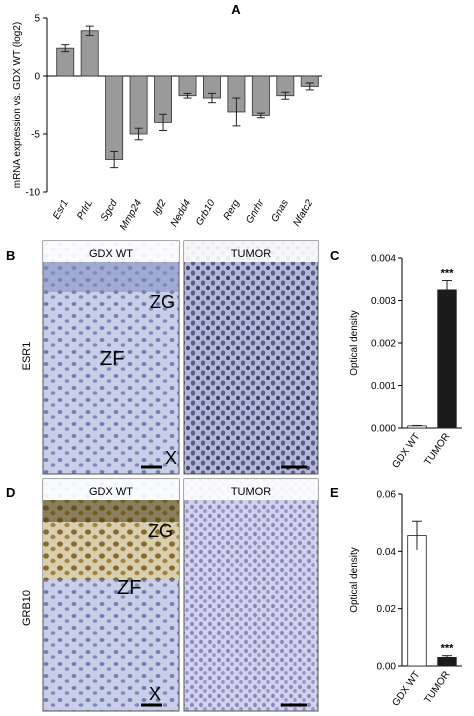 The image size is (474, 716). Describe the element at coordinates (383, 344) in the screenshot. I see `y-tick-label-chartC: 0.002` at that location.